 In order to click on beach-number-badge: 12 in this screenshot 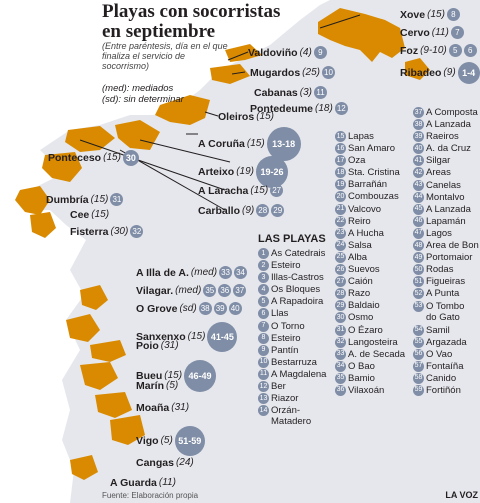, I will do `click(341, 108)`.